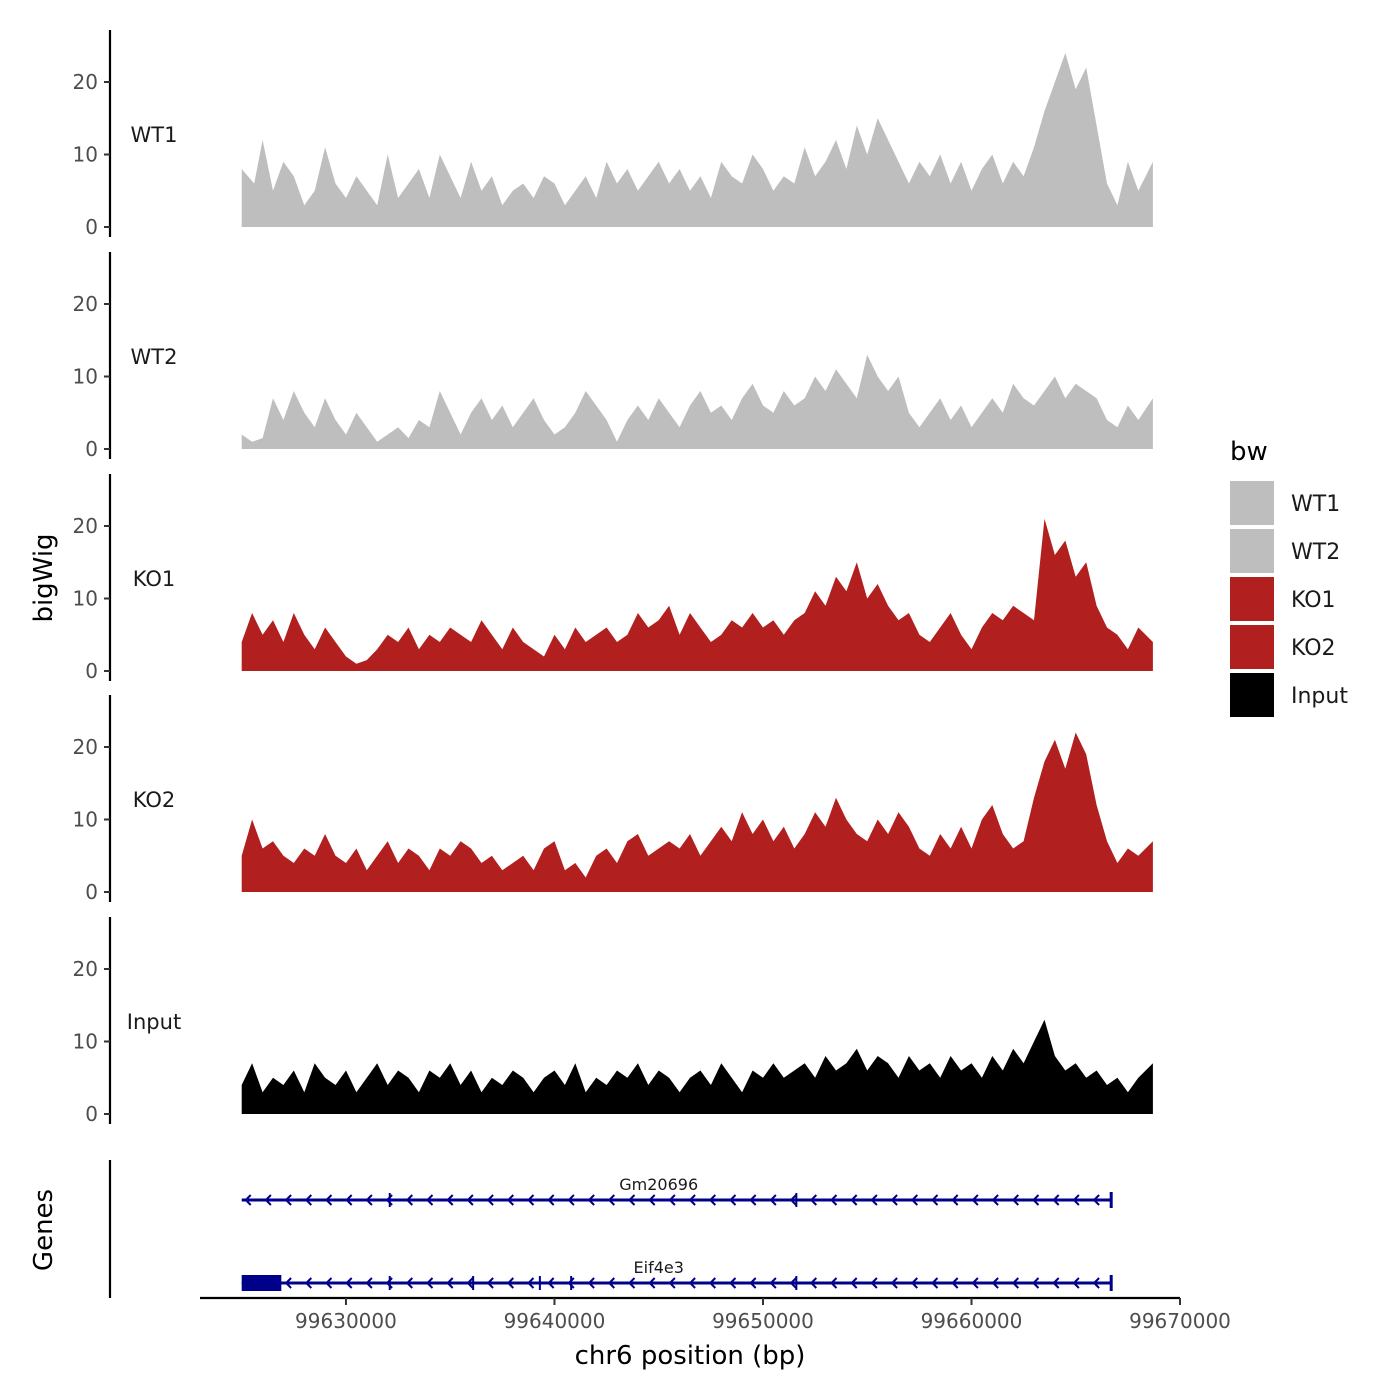 Image resolution: width=1400 pixels, height=1400 pixels. What do you see at coordinates (1315, 552) in the screenshot?
I see `legend-label: WT2` at bounding box center [1315, 552].